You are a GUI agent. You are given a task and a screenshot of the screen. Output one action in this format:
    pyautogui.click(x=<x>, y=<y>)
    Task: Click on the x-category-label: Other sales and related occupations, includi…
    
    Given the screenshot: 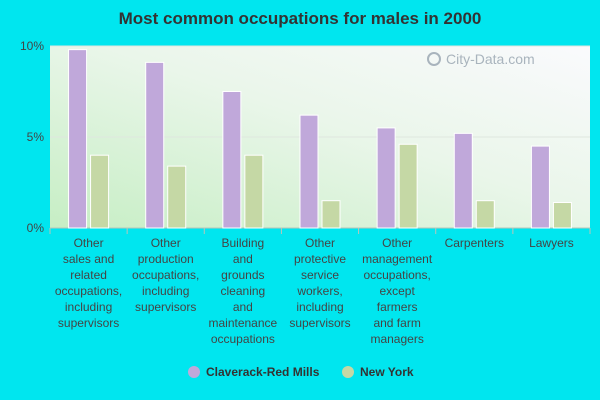 What is the action you would take?
    pyautogui.click(x=88, y=283)
    